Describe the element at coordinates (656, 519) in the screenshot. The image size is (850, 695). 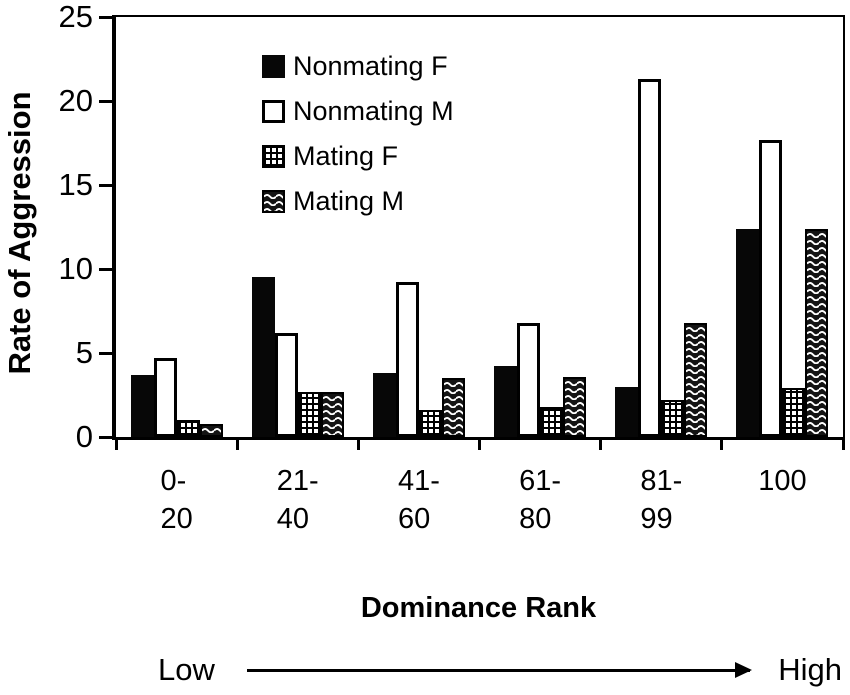
I see `x-category-line: 99` at that location.